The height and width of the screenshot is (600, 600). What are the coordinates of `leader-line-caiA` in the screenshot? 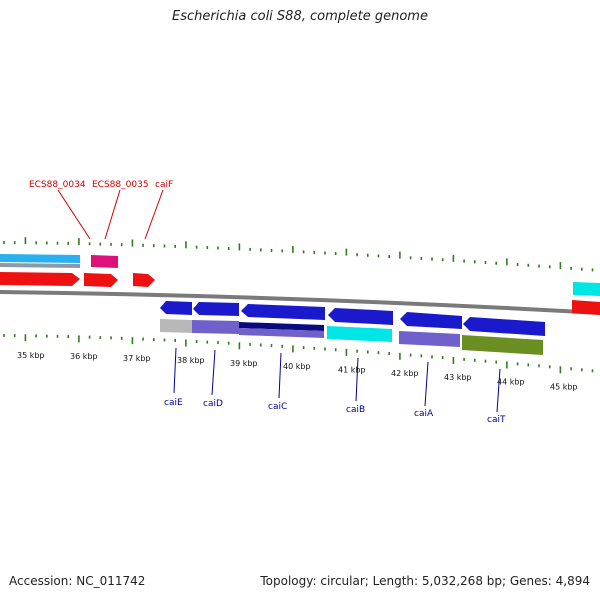 It's located at (426, 384).